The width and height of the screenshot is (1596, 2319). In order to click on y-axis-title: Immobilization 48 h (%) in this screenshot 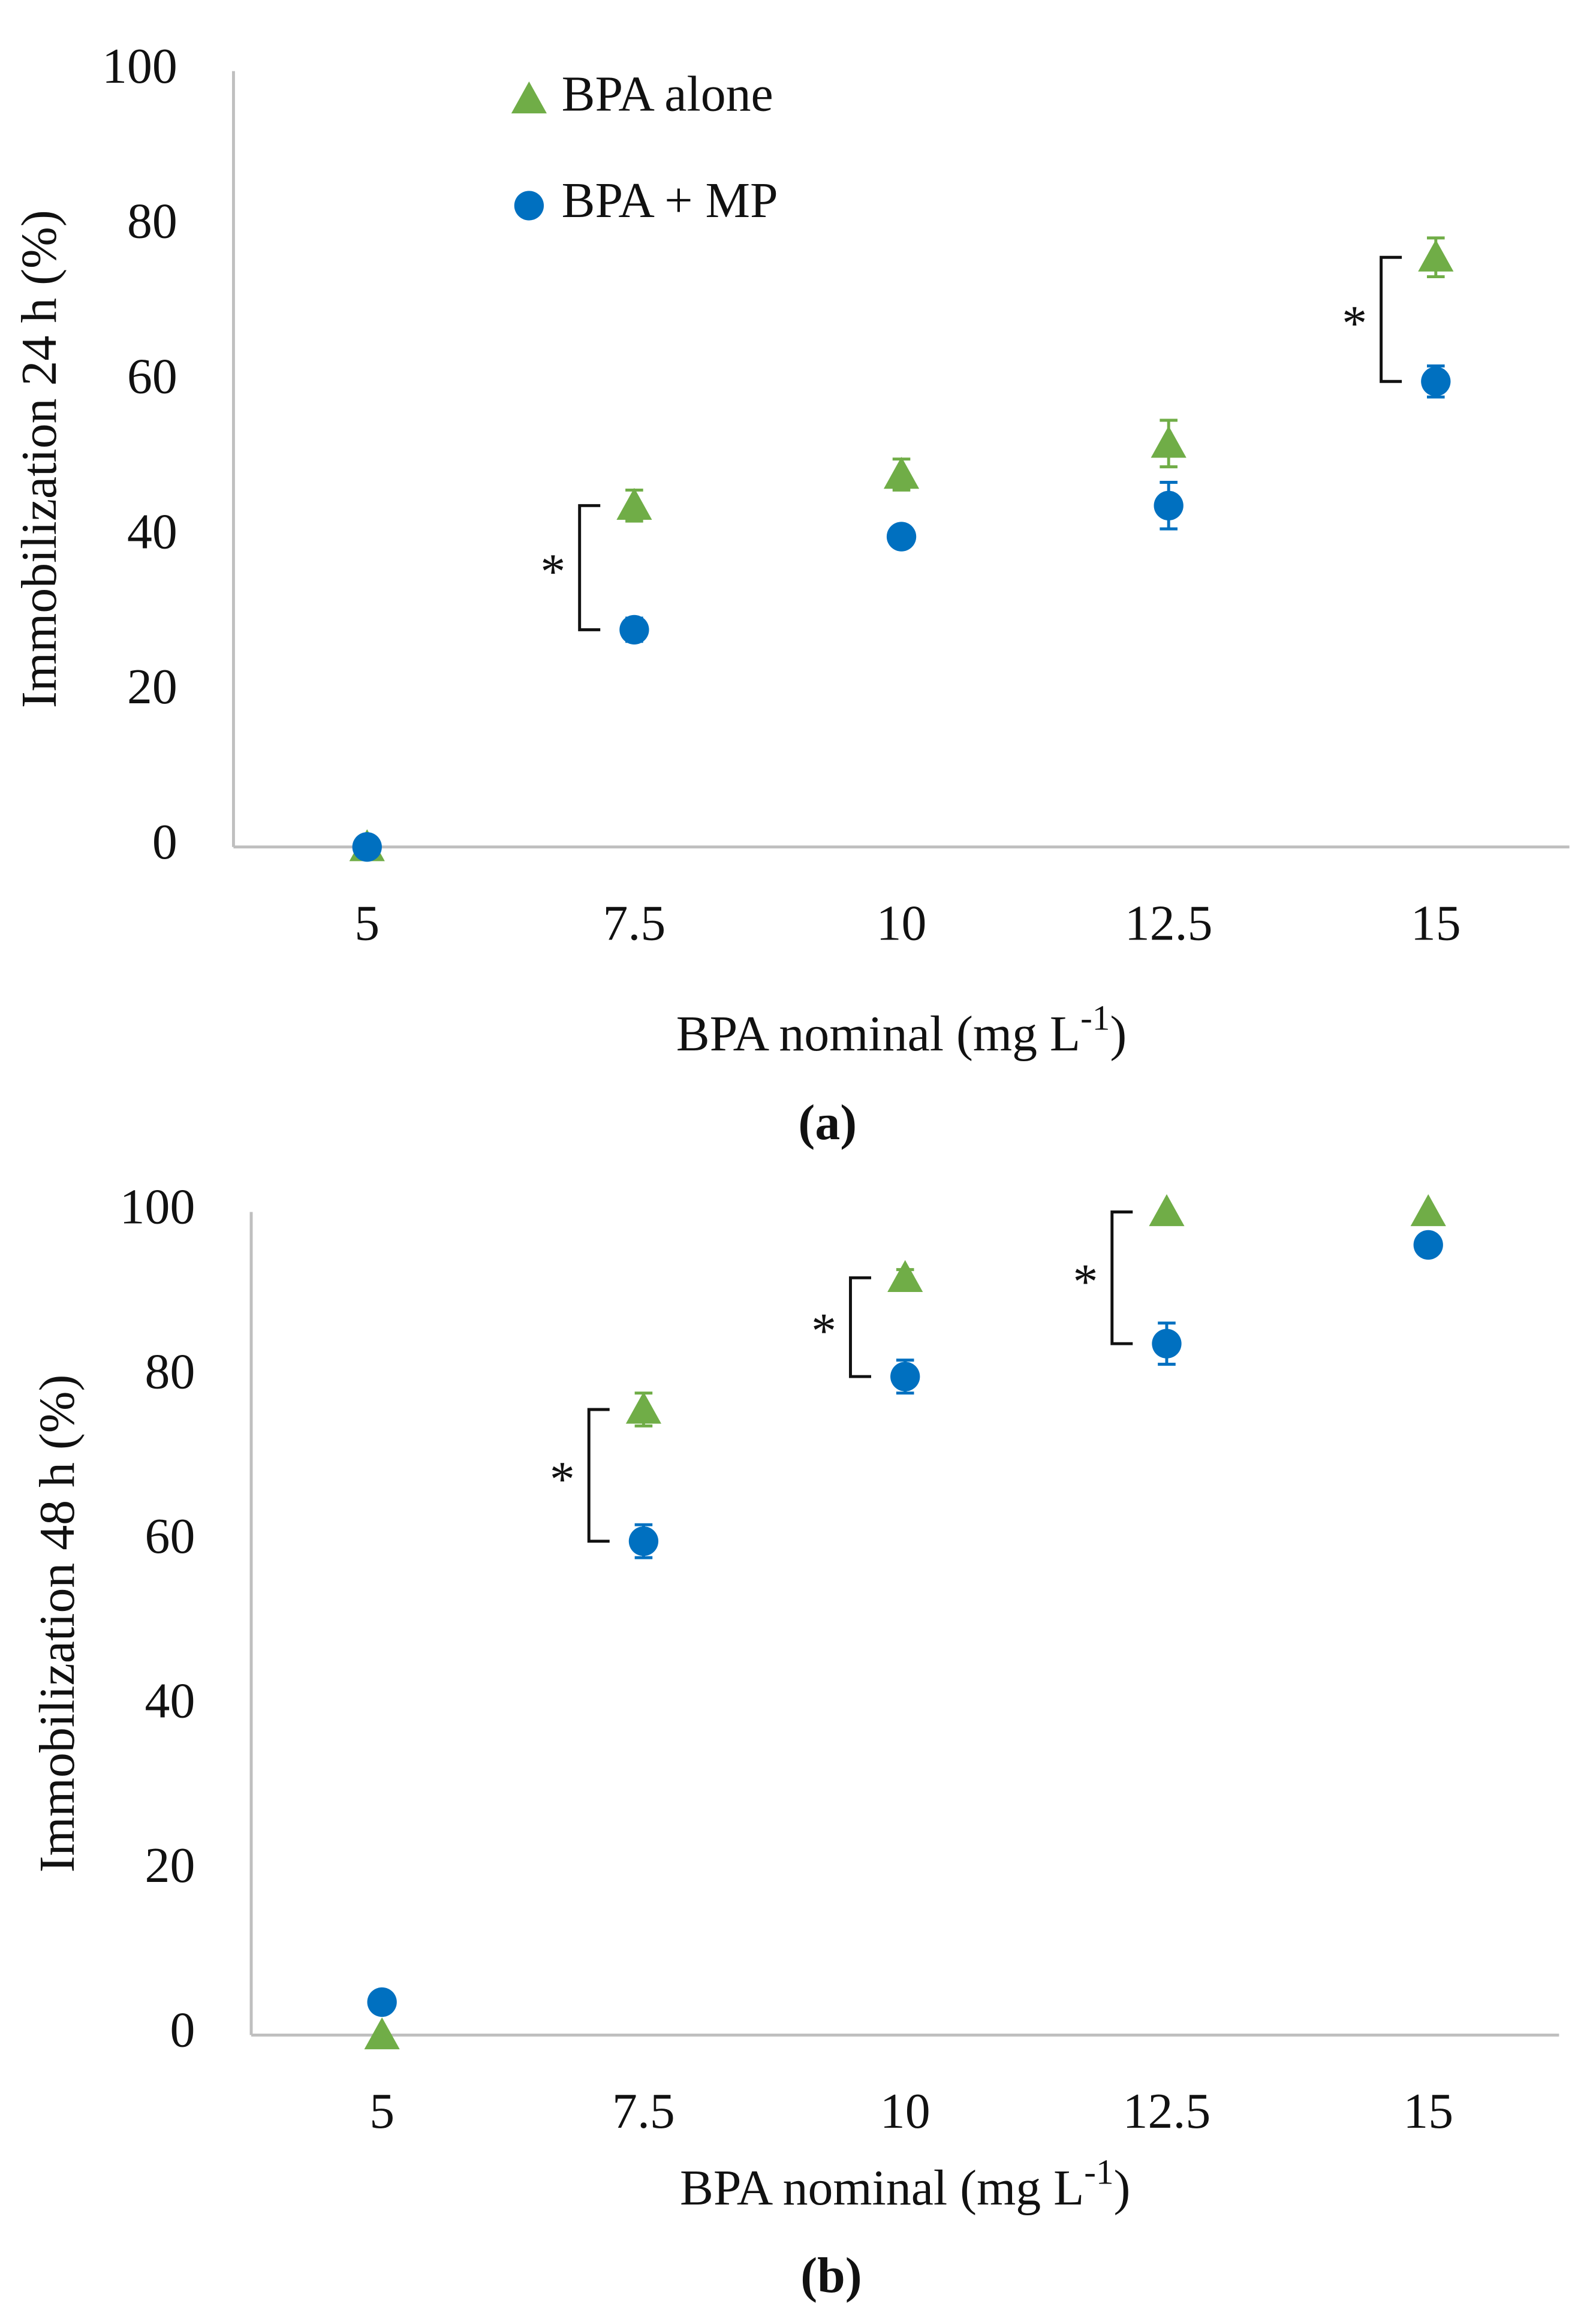, I will do `click(57, 1624)`.